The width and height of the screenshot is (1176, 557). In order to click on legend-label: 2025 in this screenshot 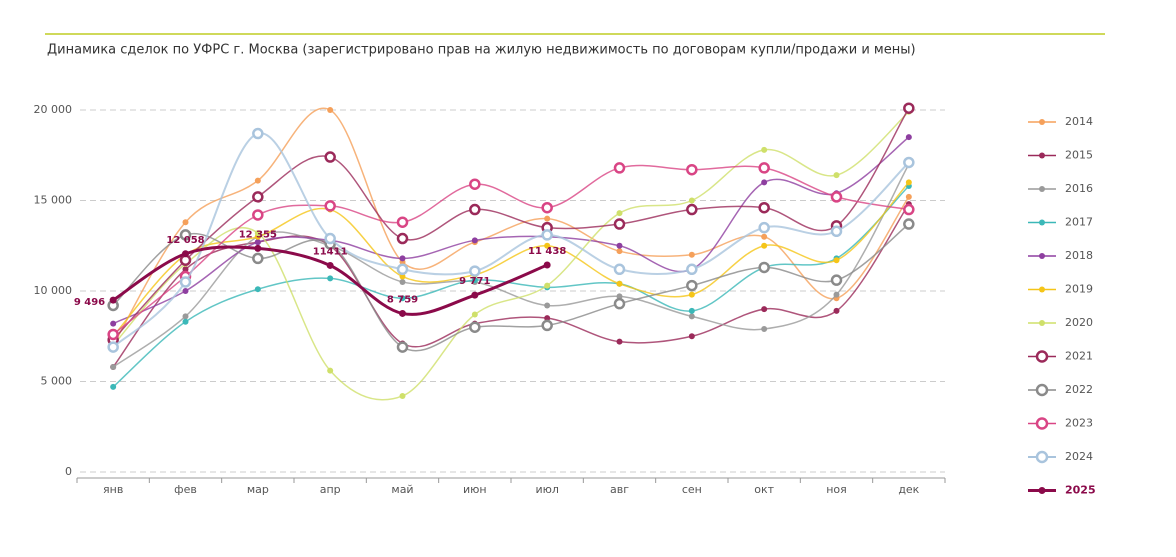, I will do `click(1080, 490)`.